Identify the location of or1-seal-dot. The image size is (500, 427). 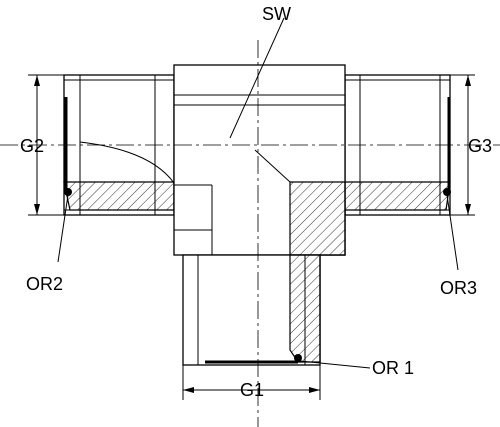
(298, 358).